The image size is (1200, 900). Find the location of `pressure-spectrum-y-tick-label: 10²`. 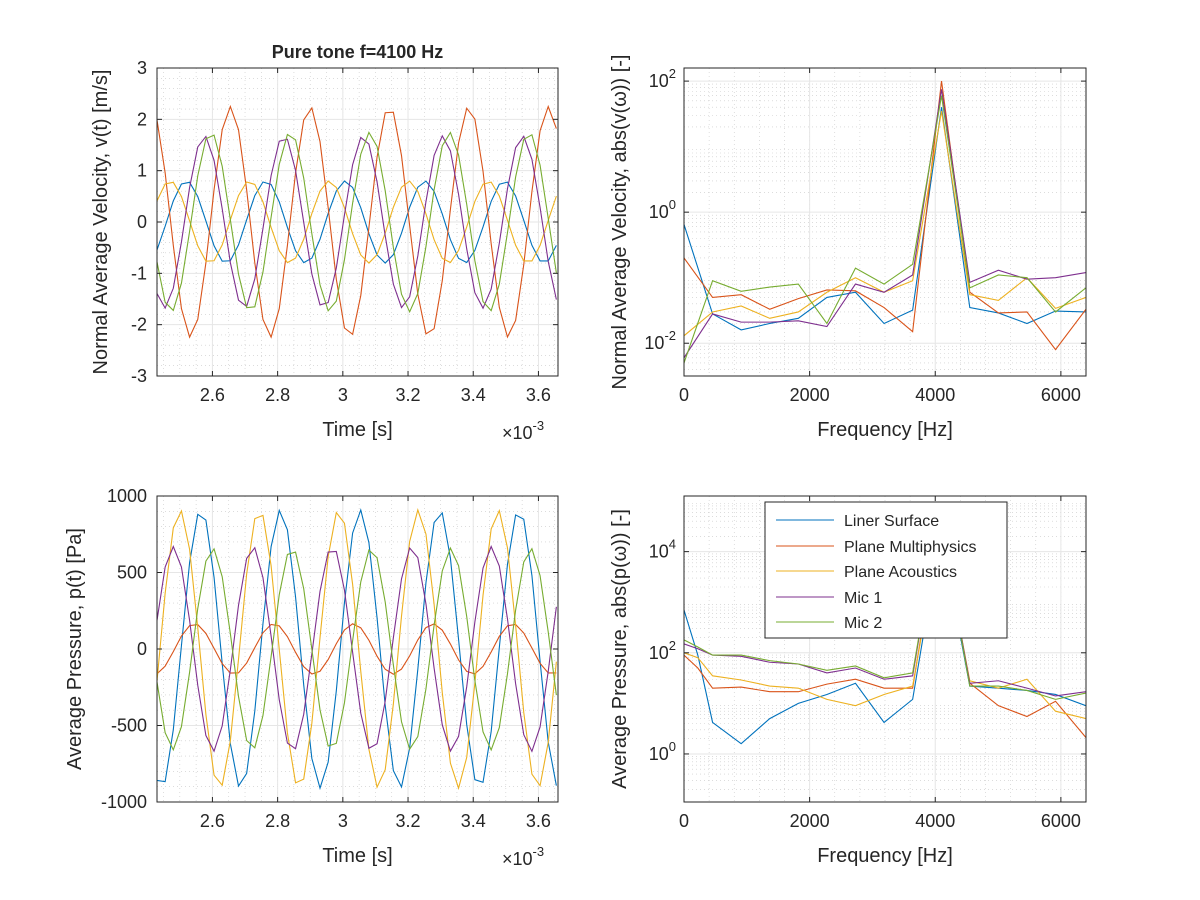

pressure-spectrum-y-tick-label: 10² is located at coordinates (662, 650).